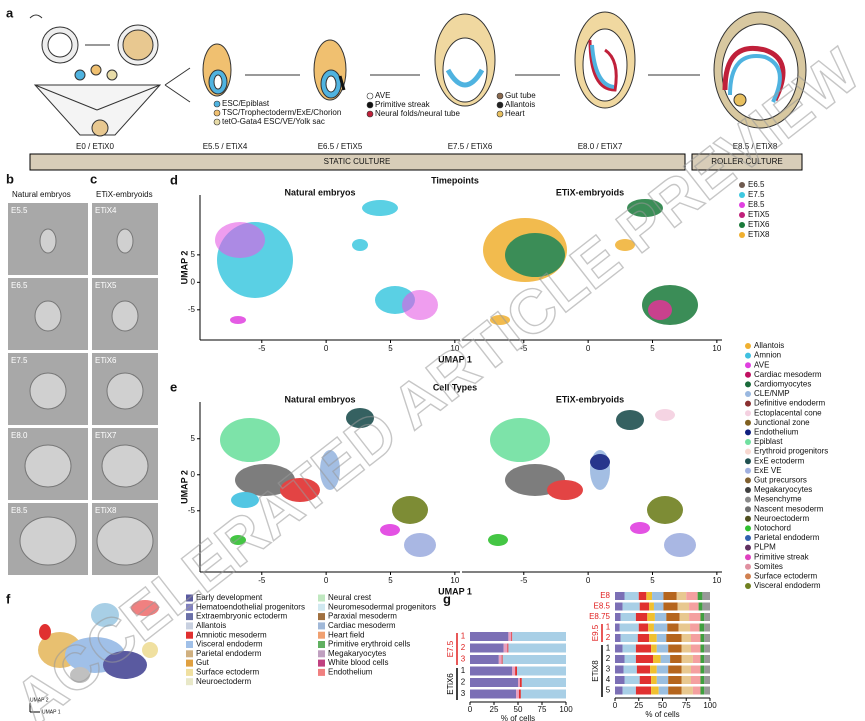 This screenshot has width=865, height=721. I want to click on y-axis-label: UMAP 2, so click(184, 268).